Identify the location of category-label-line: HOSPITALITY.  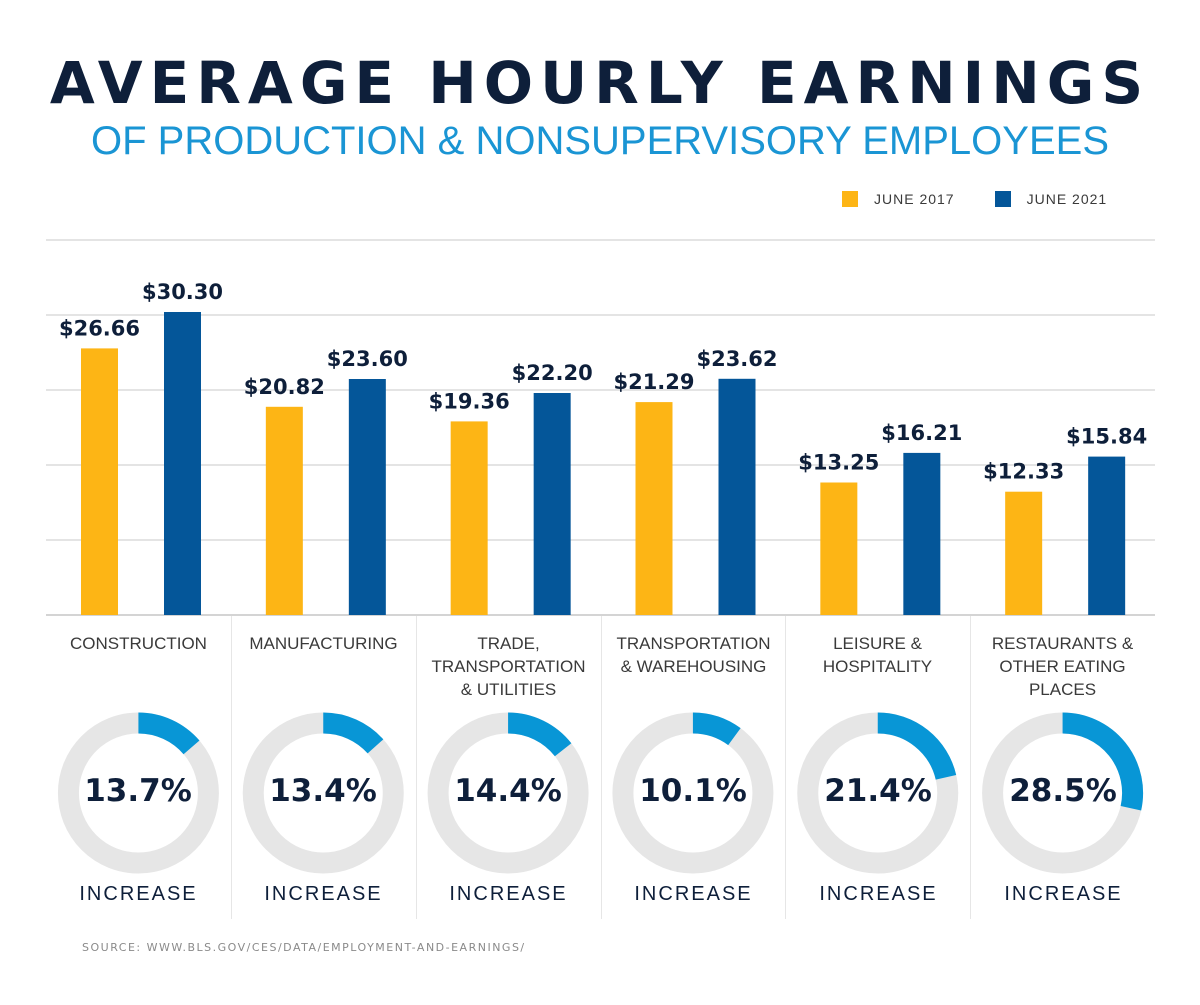
(877, 666).